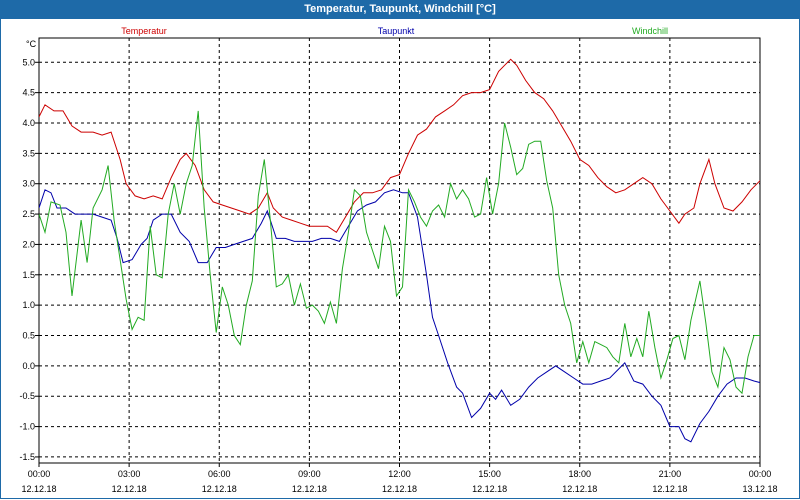 The width and height of the screenshot is (800, 500). Describe the element at coordinates (27, 457) in the screenshot. I see `y-tick-label: -1.5` at that location.